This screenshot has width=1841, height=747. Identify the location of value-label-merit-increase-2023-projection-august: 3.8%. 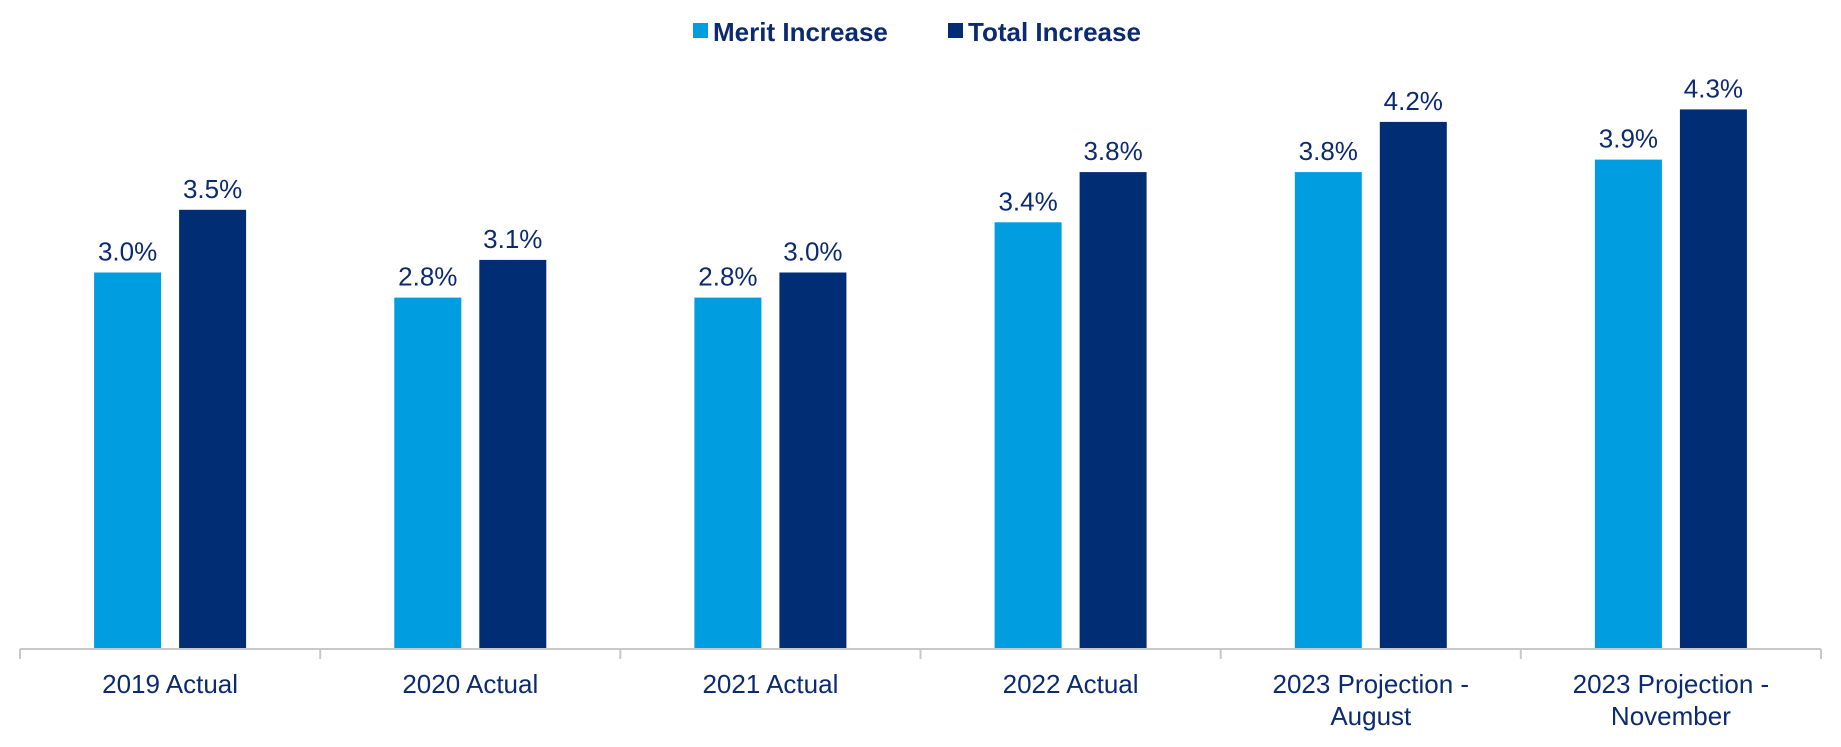
(1328, 151).